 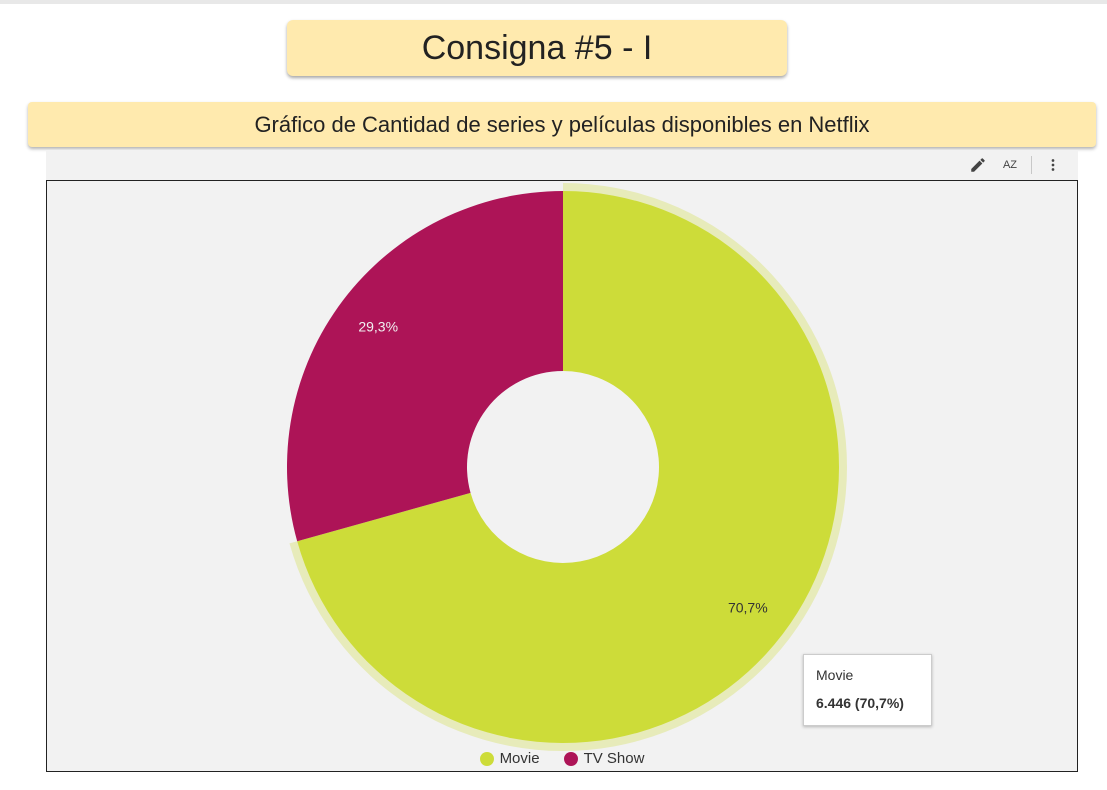 What do you see at coordinates (486, 758) in the screenshot?
I see `legend-swatch-movie` at bounding box center [486, 758].